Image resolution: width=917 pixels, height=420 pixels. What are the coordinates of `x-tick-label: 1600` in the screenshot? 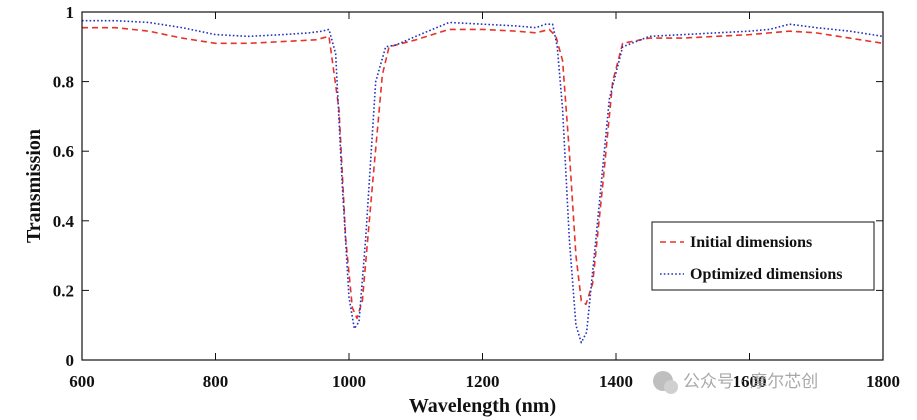 It's located at (750, 381).